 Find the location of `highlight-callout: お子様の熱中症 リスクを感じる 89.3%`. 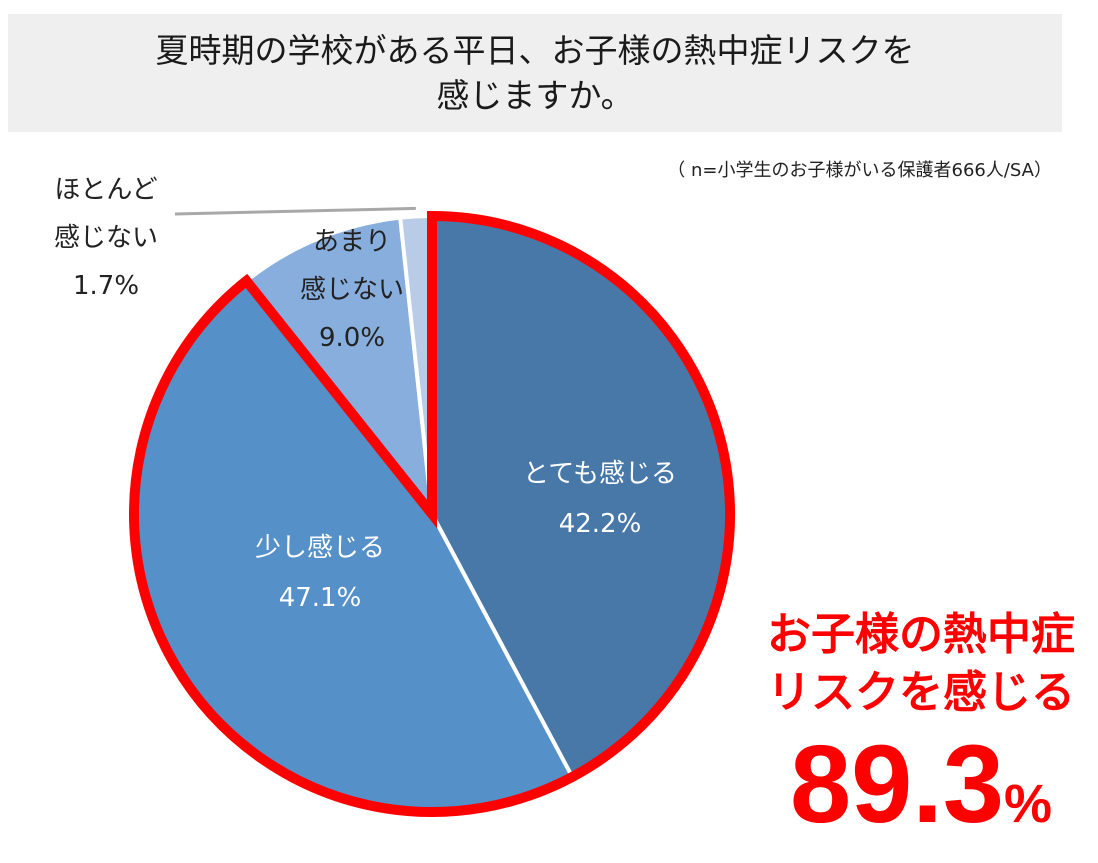

highlight-callout: お子様の熱中症 リスクを感じる 89.3% is located at coordinates (921, 734).